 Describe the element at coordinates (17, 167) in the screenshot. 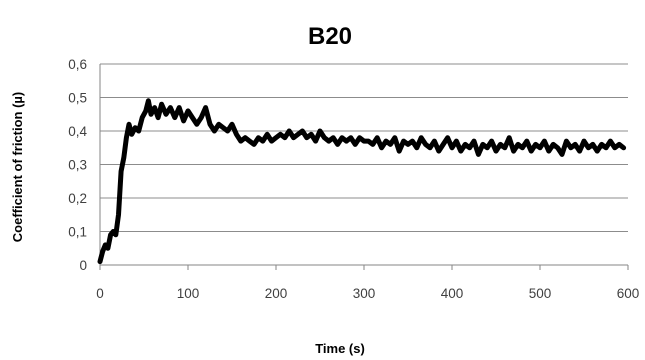

I see `y-axis-label: Coefficient of friction (µ)` at that location.